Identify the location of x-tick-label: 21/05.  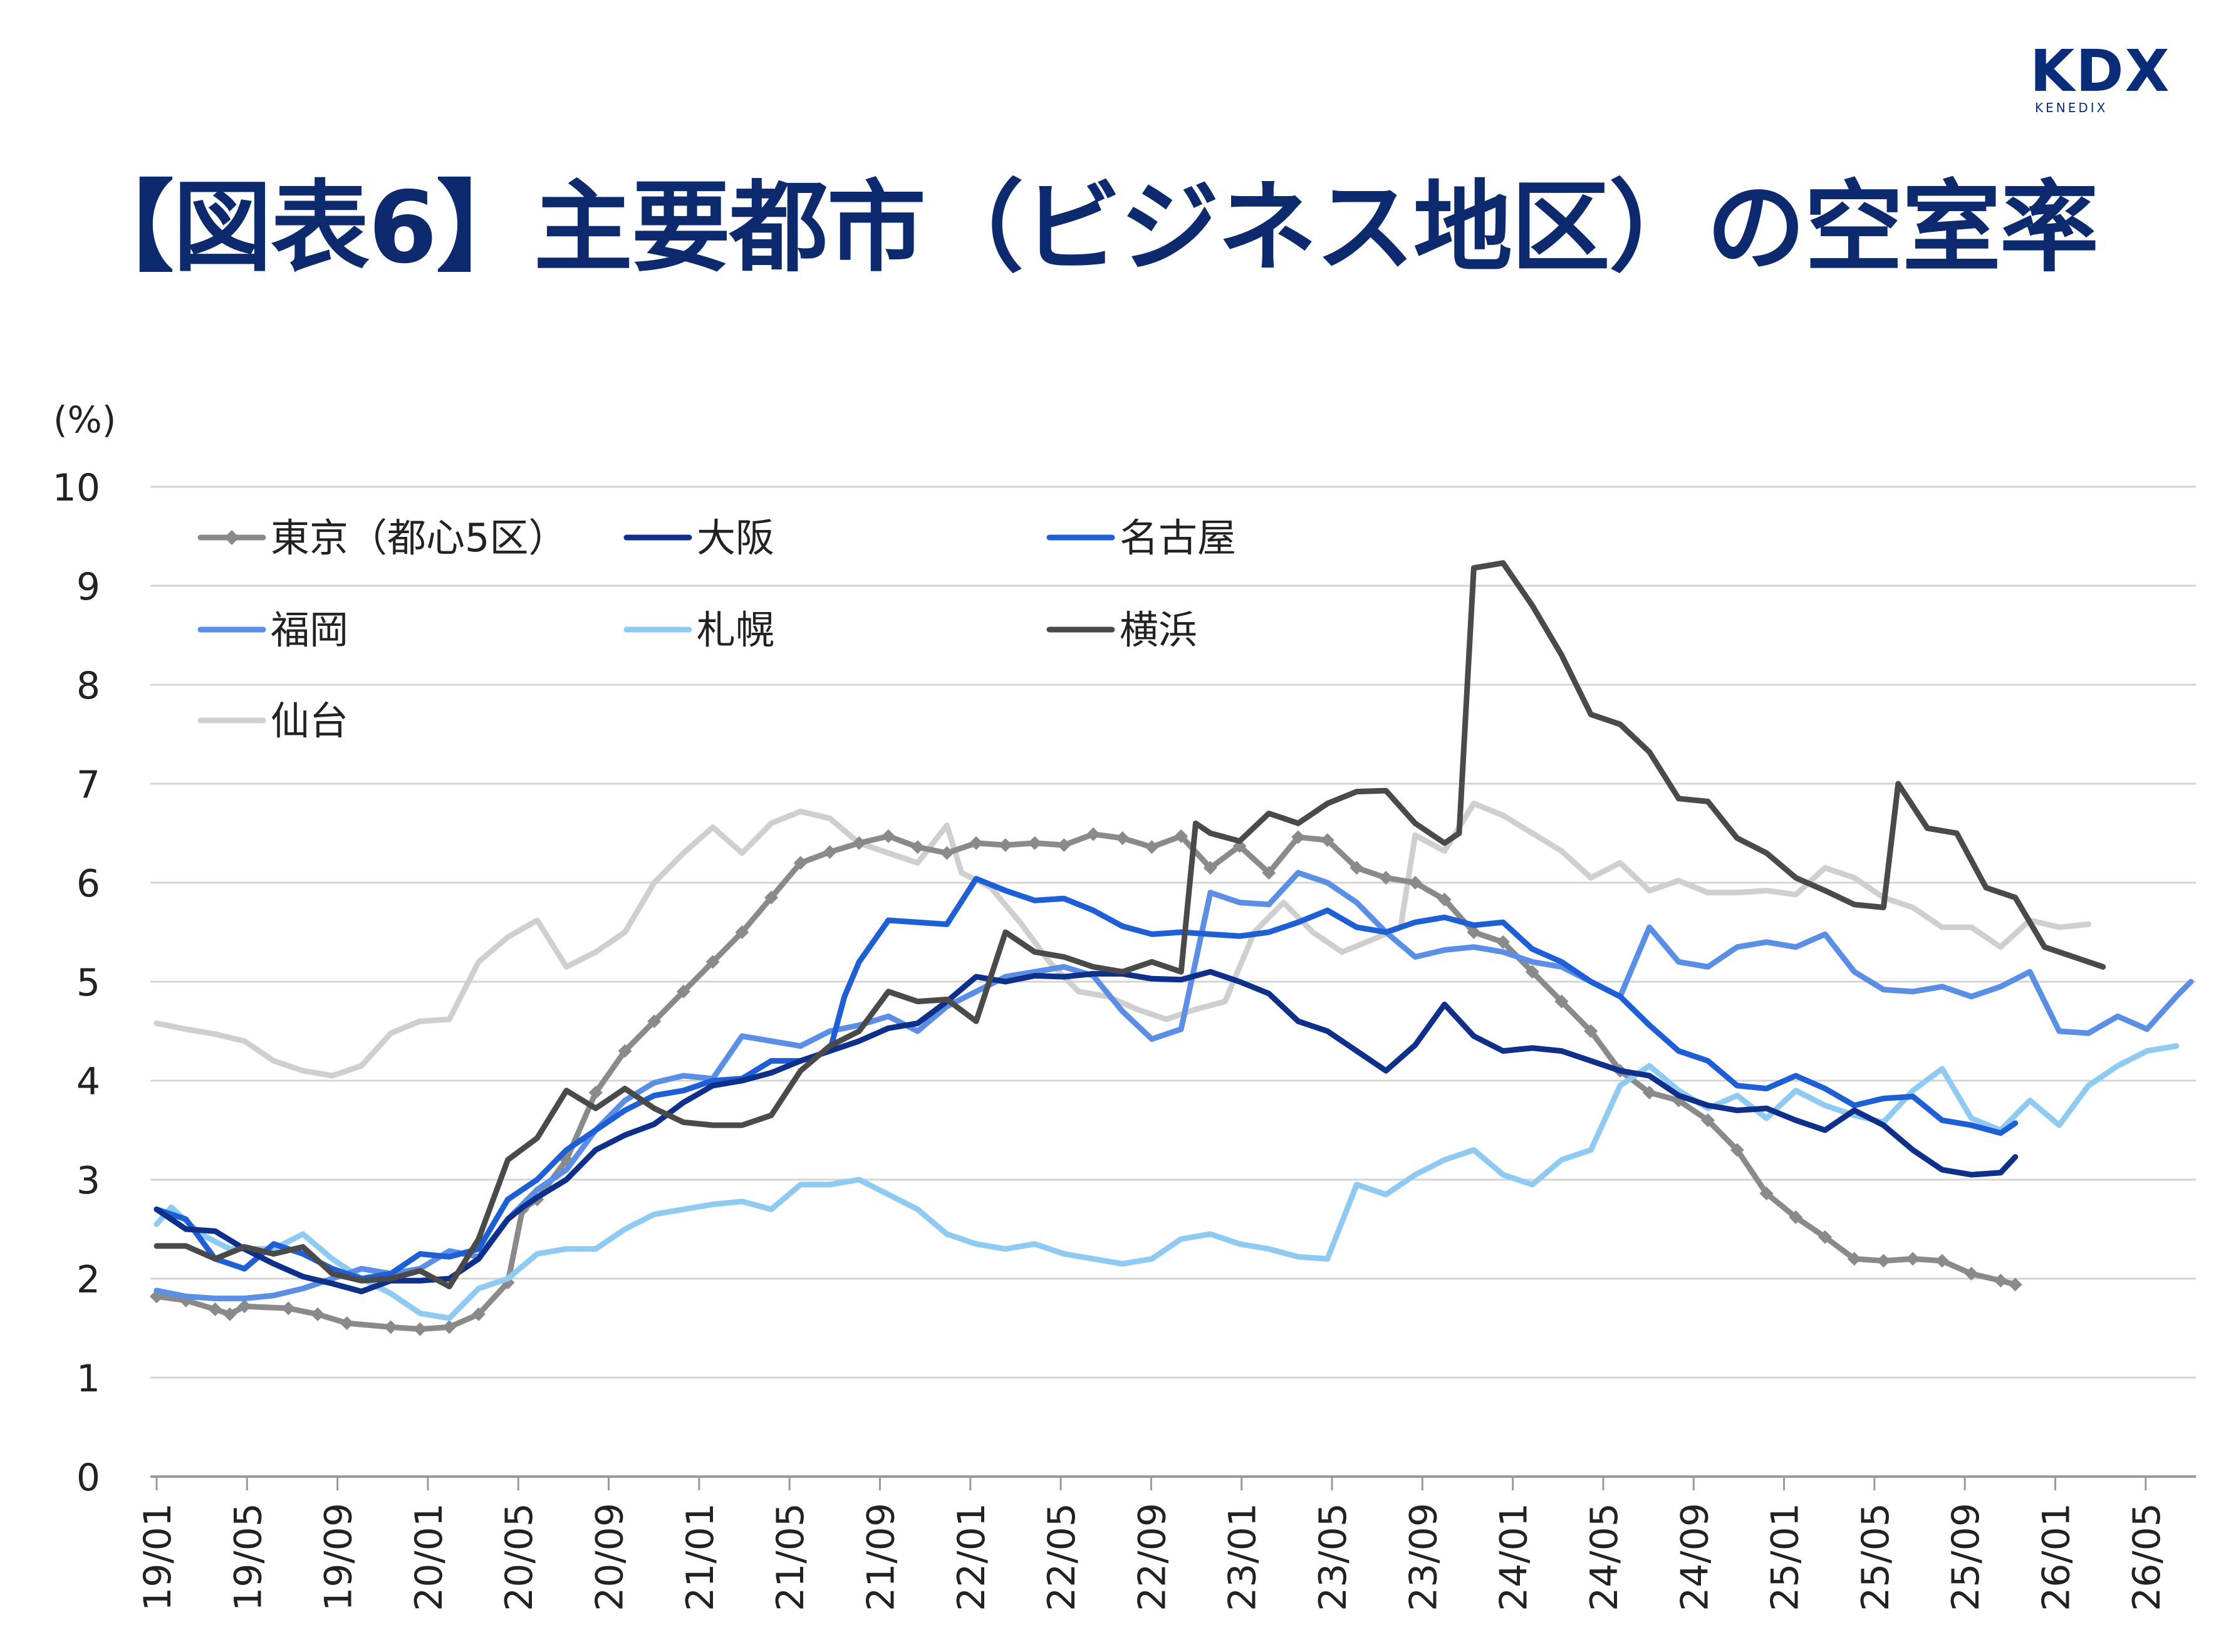
(791, 1557).